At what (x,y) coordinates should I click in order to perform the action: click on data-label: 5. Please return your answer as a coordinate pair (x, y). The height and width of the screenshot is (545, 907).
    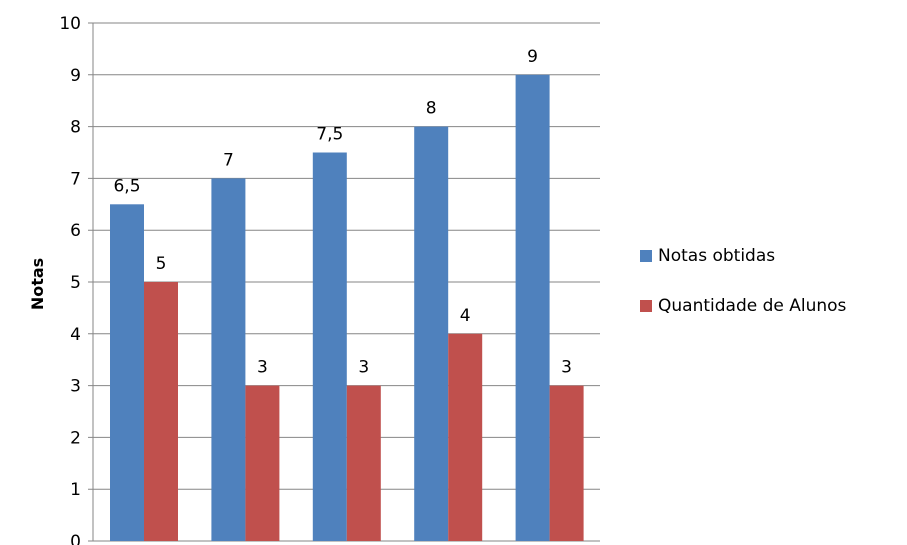
    Looking at the image, I should click on (161, 264).